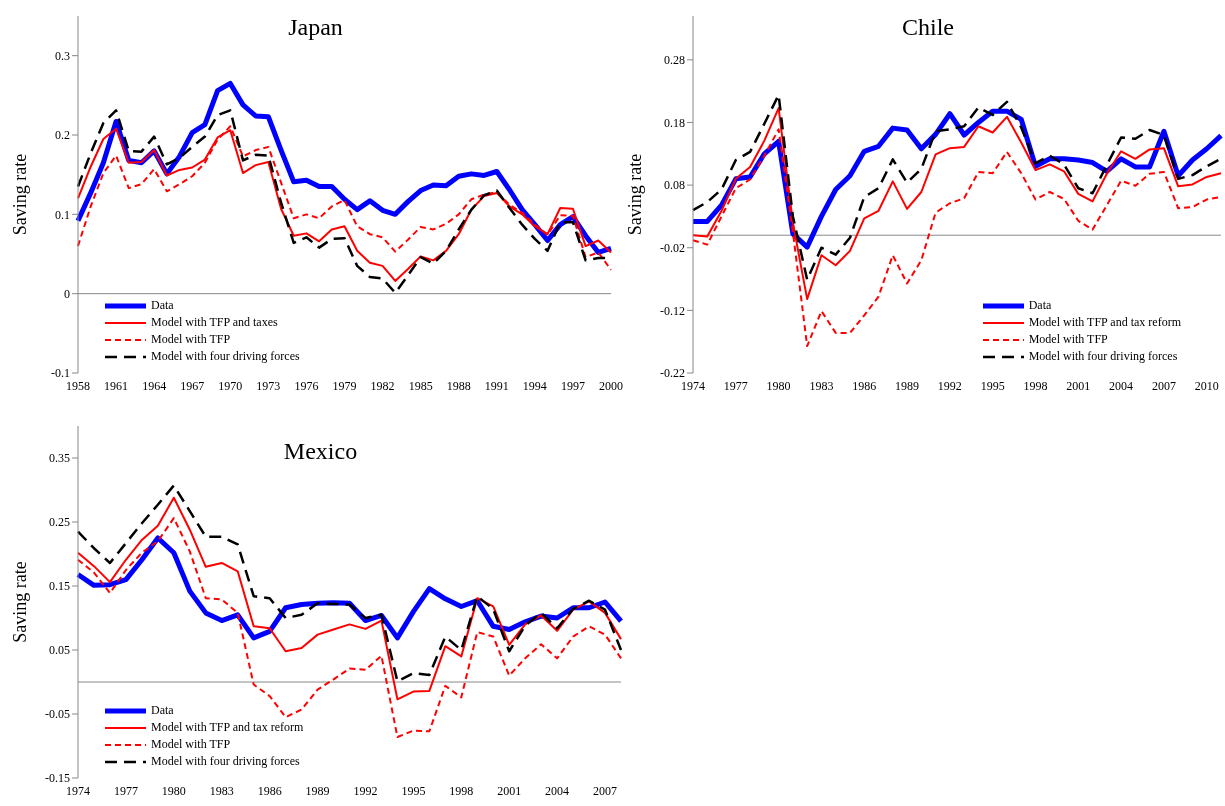 This screenshot has width=1225, height=806. Describe the element at coordinates (192, 385) in the screenshot. I see `x-tick-label: 1967` at that location.